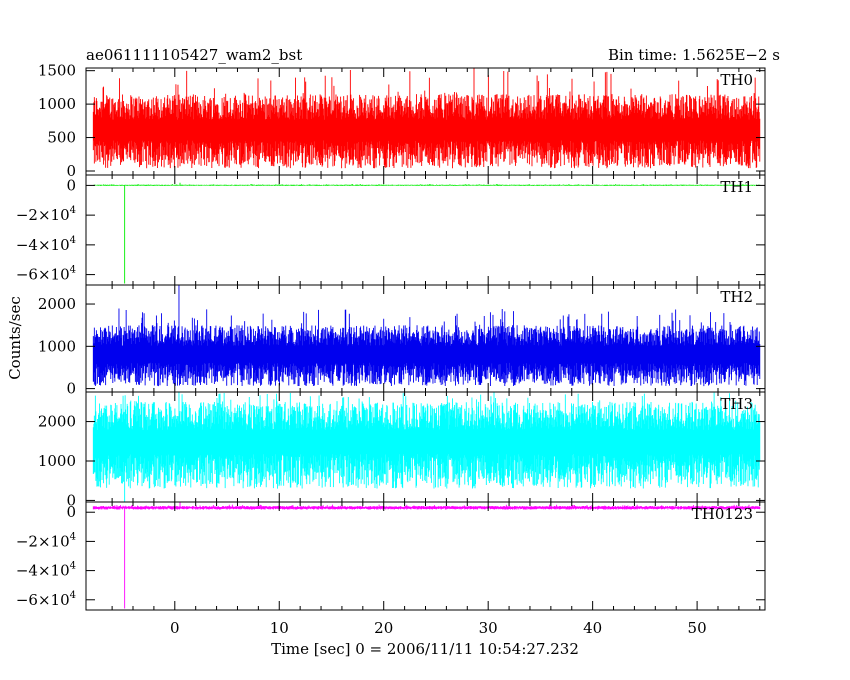  I want to click on series-line-th0123, so click(426, 555).